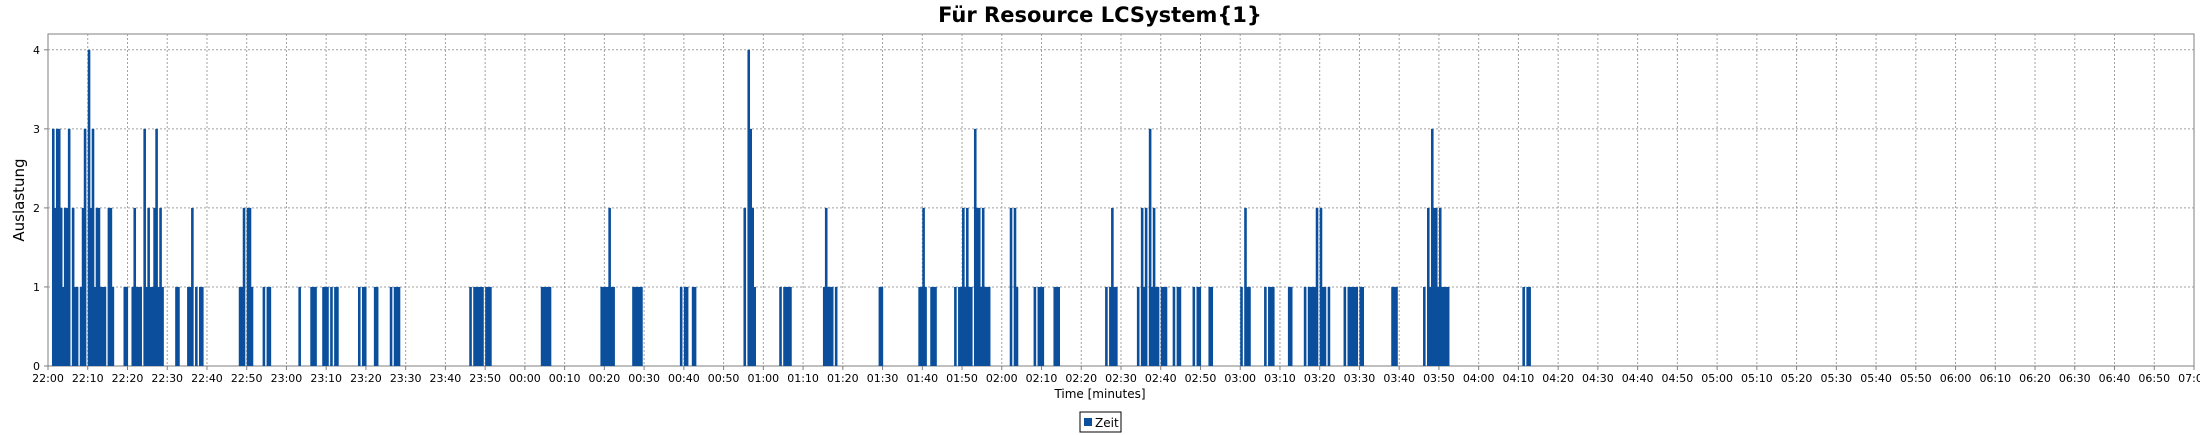 Image resolution: width=2200 pixels, height=435 pixels. I want to click on legend-label: Zeit, so click(1107, 423).